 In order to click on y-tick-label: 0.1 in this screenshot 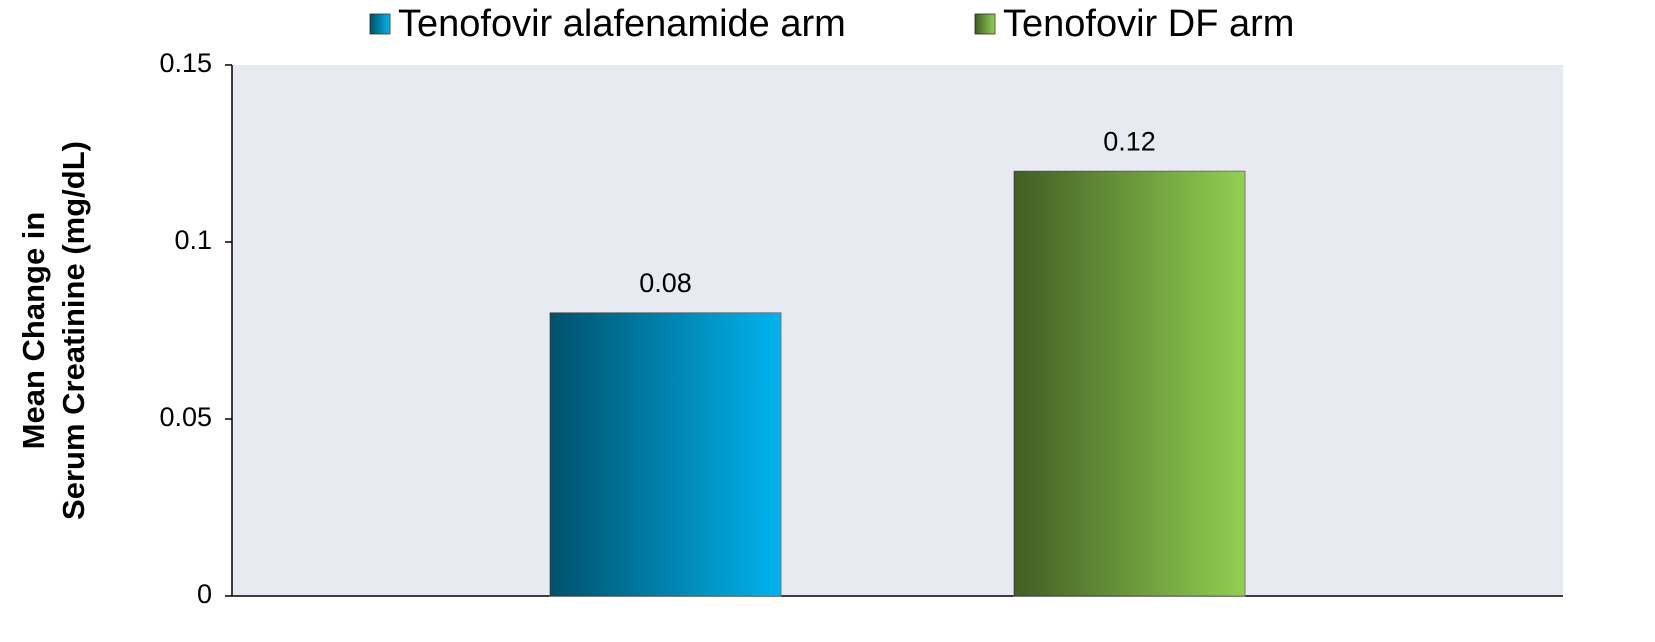, I will do `click(193, 240)`.